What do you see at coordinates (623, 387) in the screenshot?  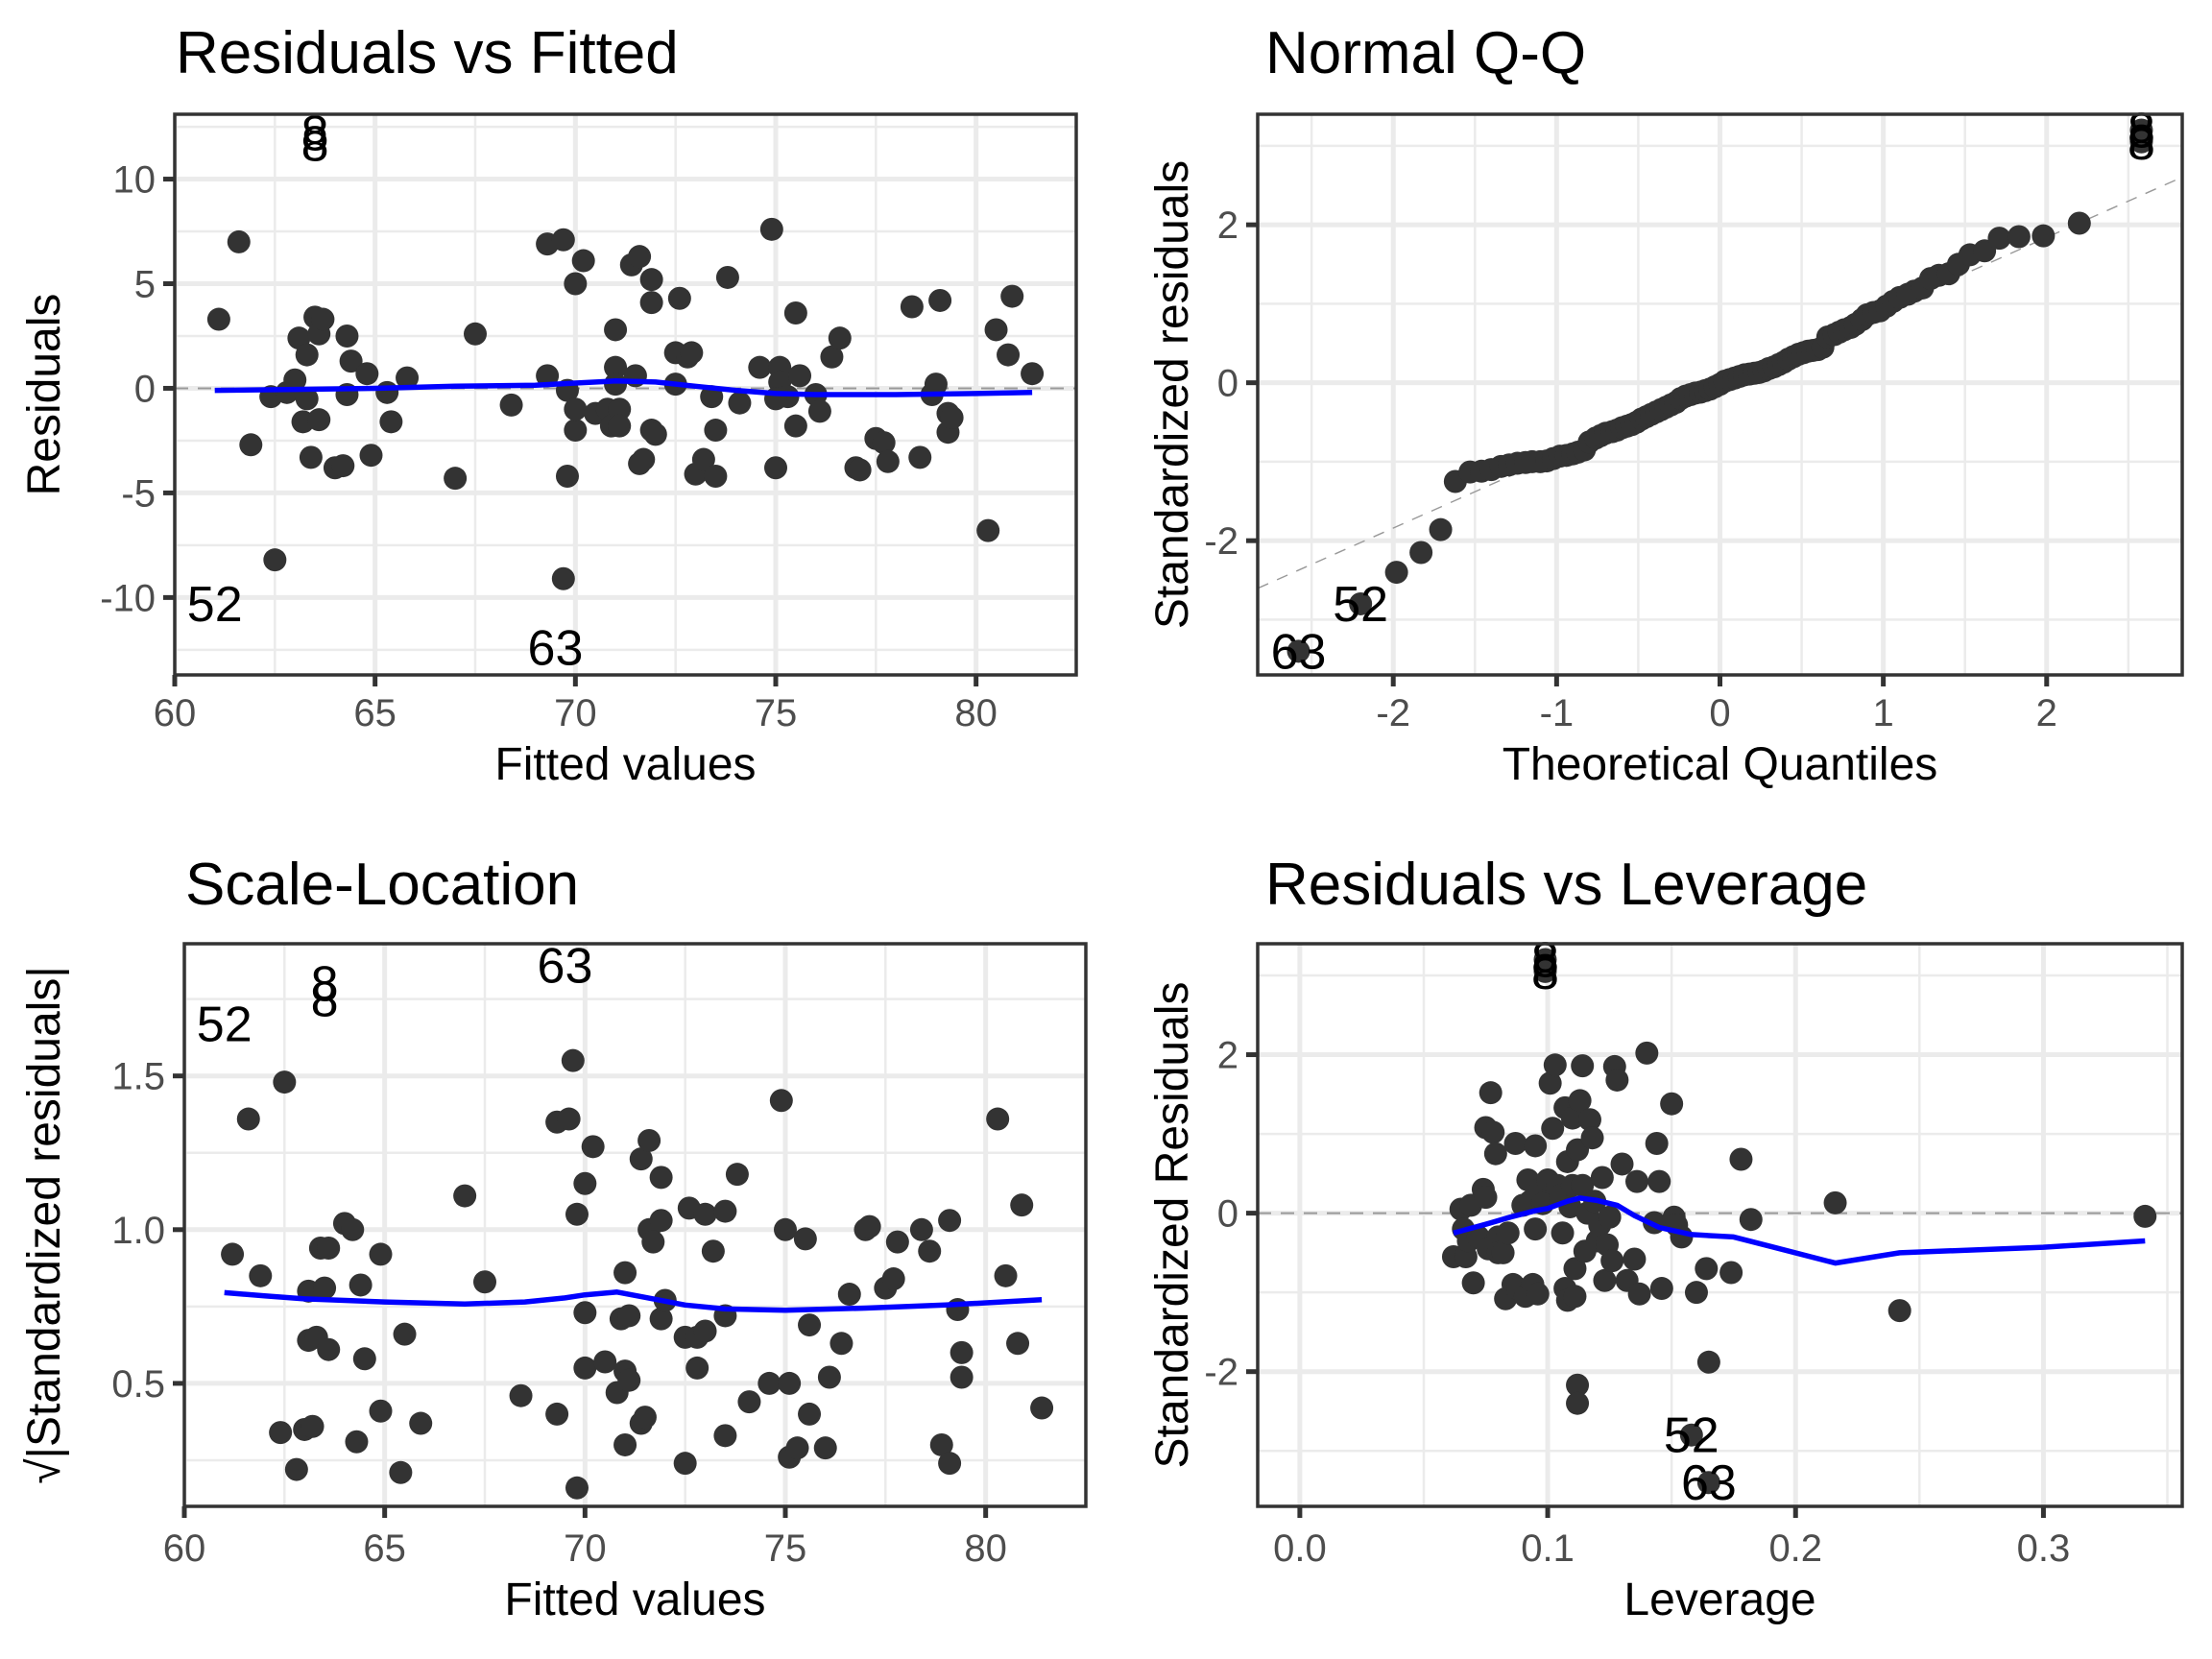 I see `smooth-trend-line` at bounding box center [623, 387].